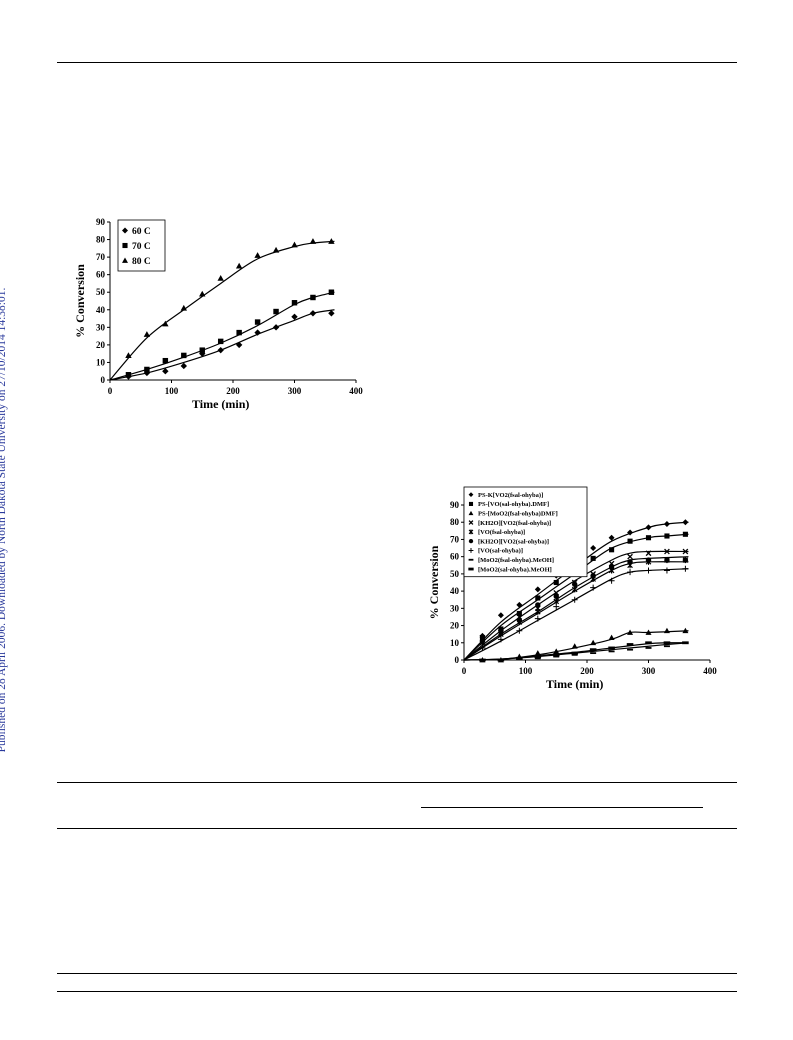 The height and width of the screenshot is (1040, 793). I want to click on y-tick-label: 0, so click(457, 660).